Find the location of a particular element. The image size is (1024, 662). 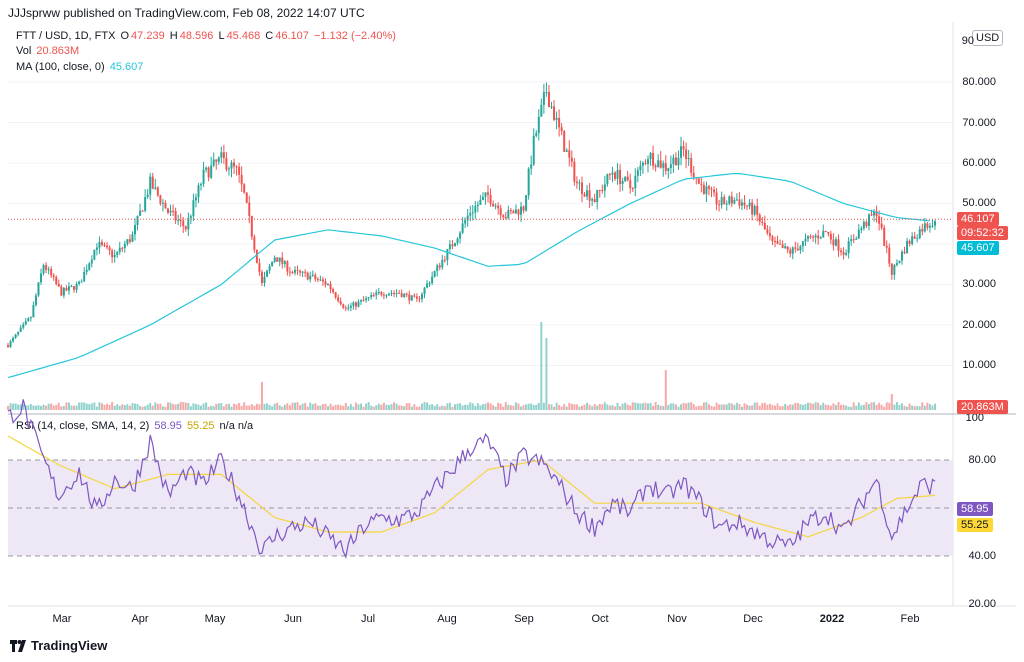

tradingview-footer: TradingView is located at coordinates (58, 645).